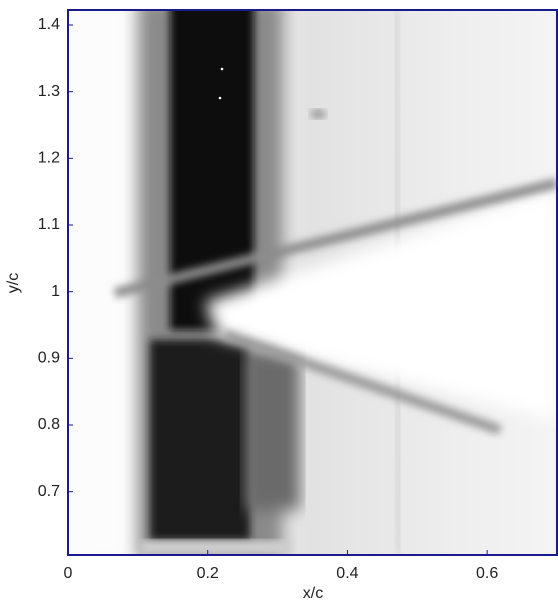  What do you see at coordinates (347, 573) in the screenshot?
I see `x-tick-label: 0.4` at bounding box center [347, 573].